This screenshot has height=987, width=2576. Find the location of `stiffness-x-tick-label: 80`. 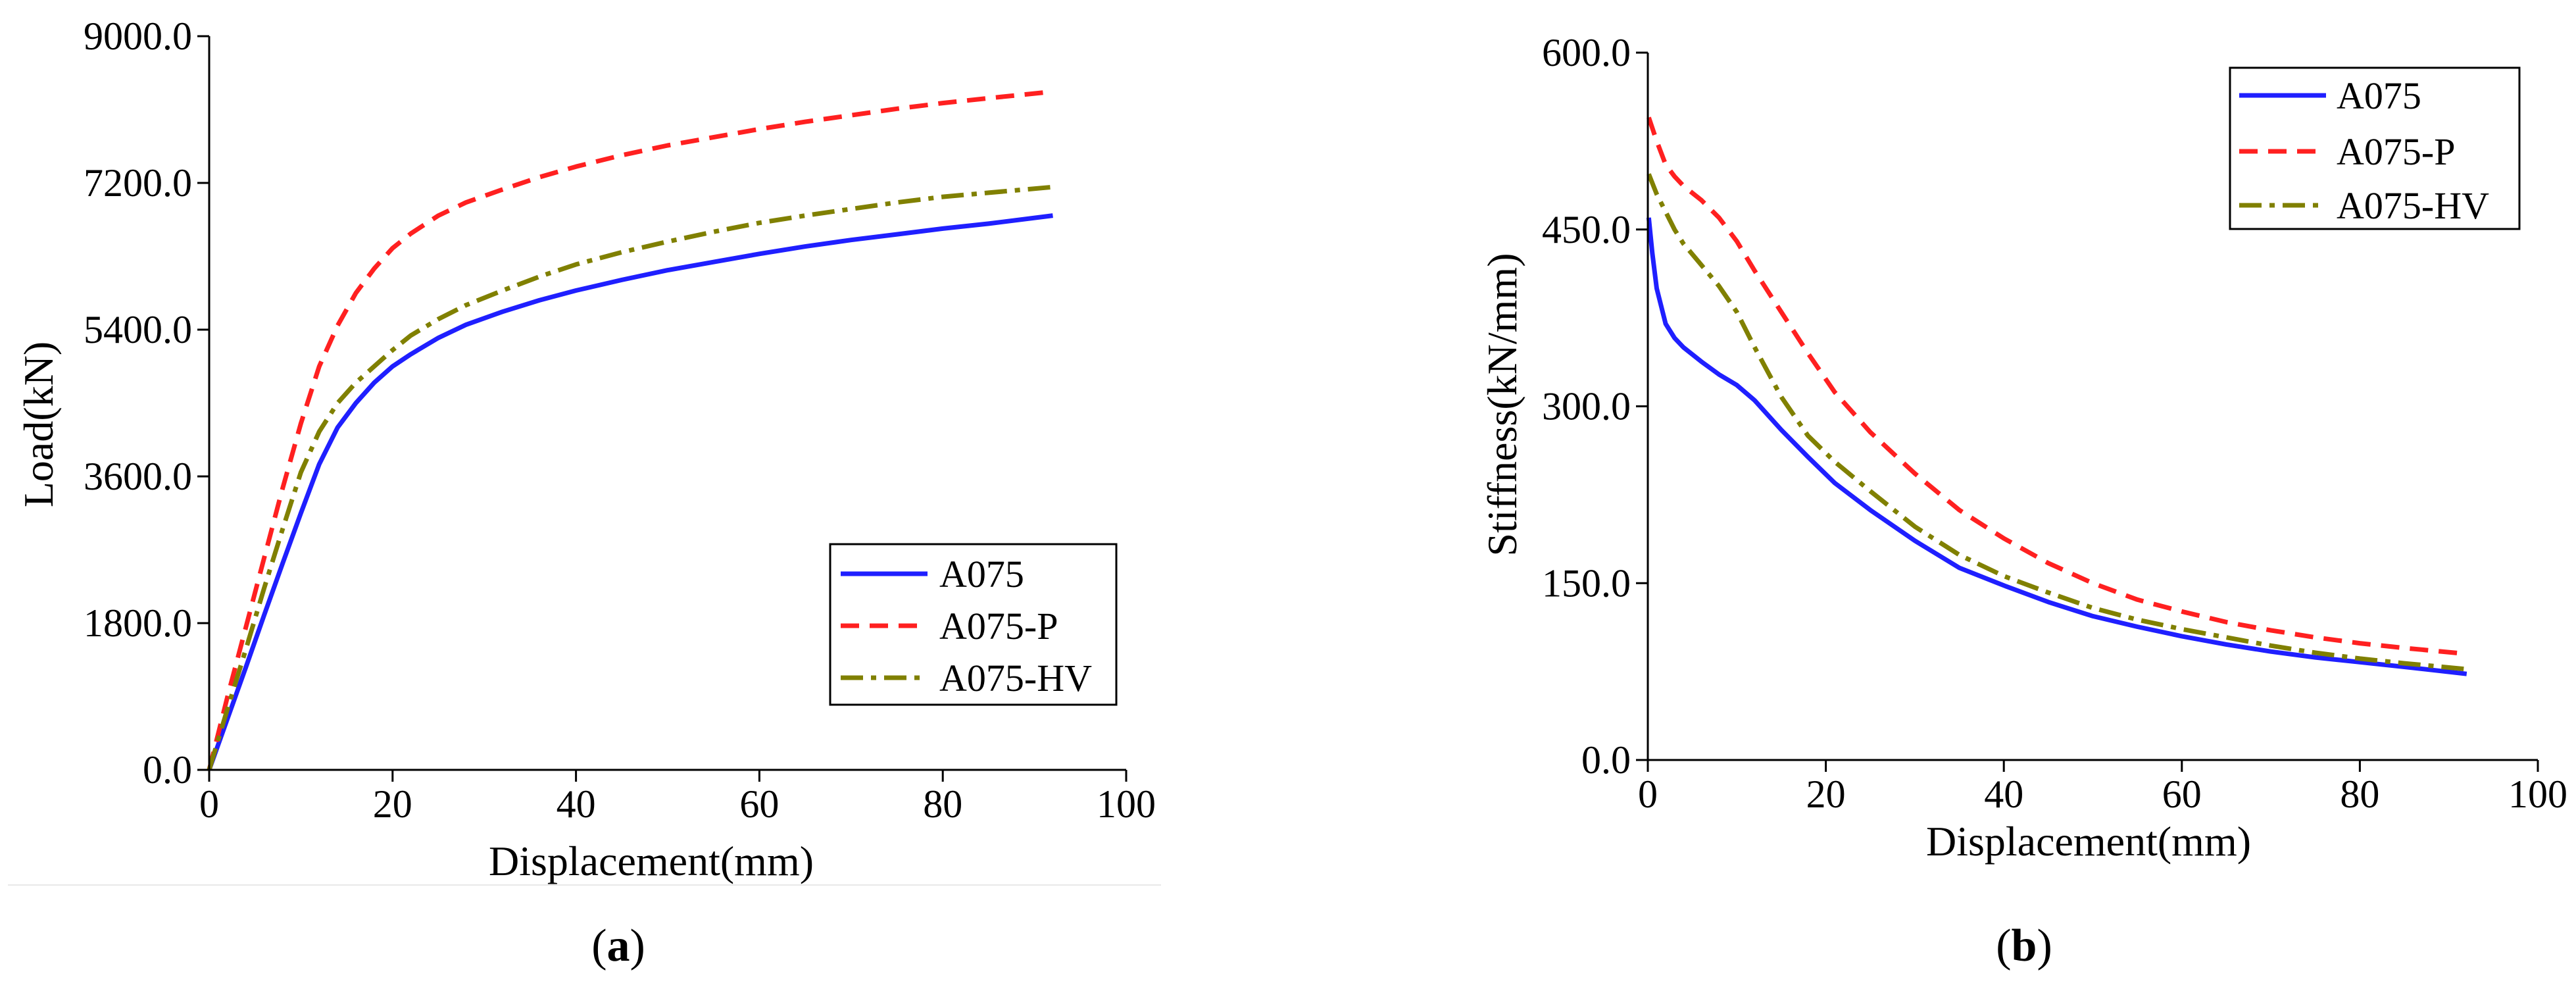

stiffness-x-tick-label: 80 is located at coordinates (2359, 794).